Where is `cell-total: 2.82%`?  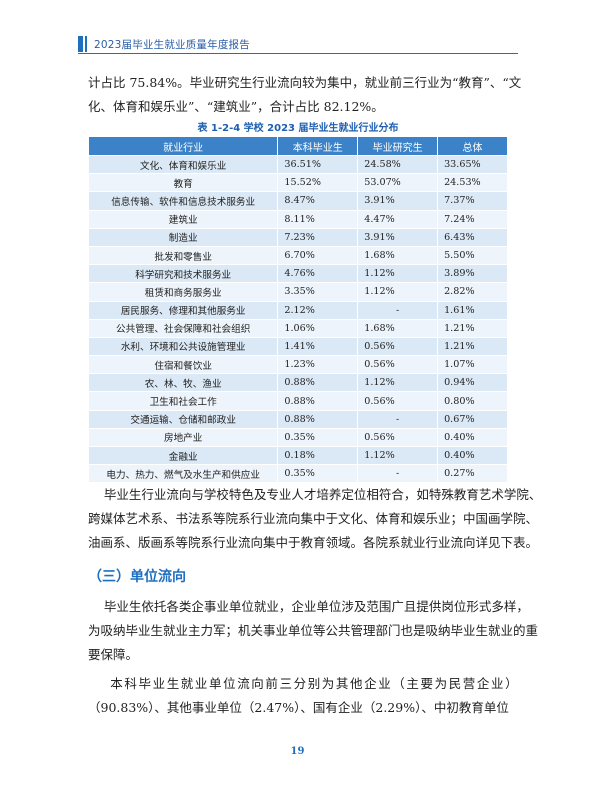 cell-total: 2.82% is located at coordinates (472, 292).